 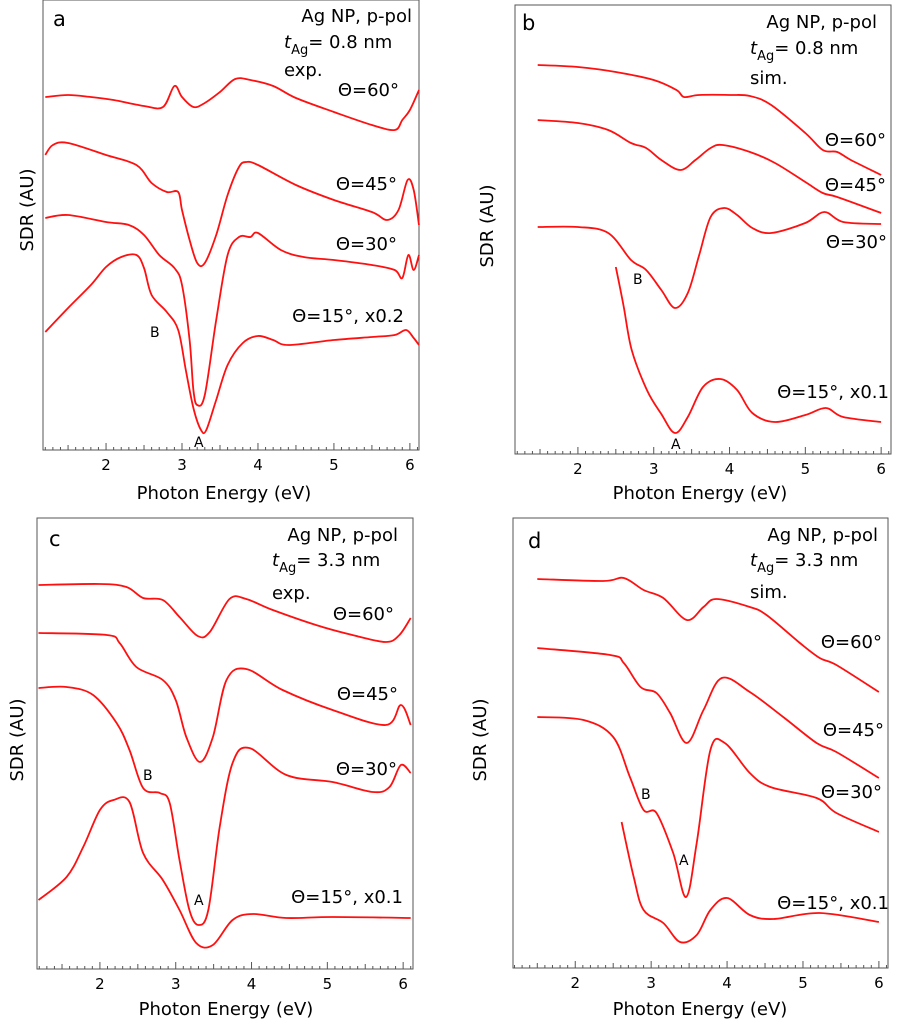 What do you see at coordinates (55, 539) in the screenshot?
I see `panel-letter-c: c` at bounding box center [55, 539].